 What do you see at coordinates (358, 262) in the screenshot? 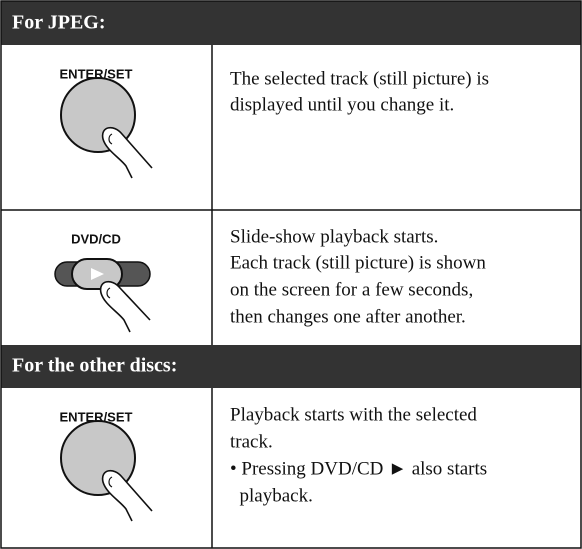
I see `description-line: Each track (still picture) is shown` at bounding box center [358, 262].